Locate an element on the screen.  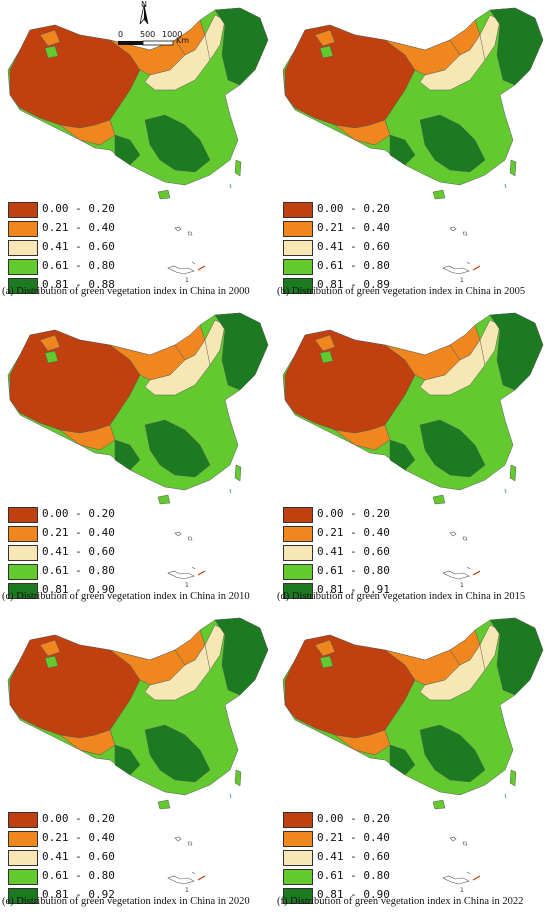
legend-label: 0.81 - 0.92 is located at coordinates (78, 894).